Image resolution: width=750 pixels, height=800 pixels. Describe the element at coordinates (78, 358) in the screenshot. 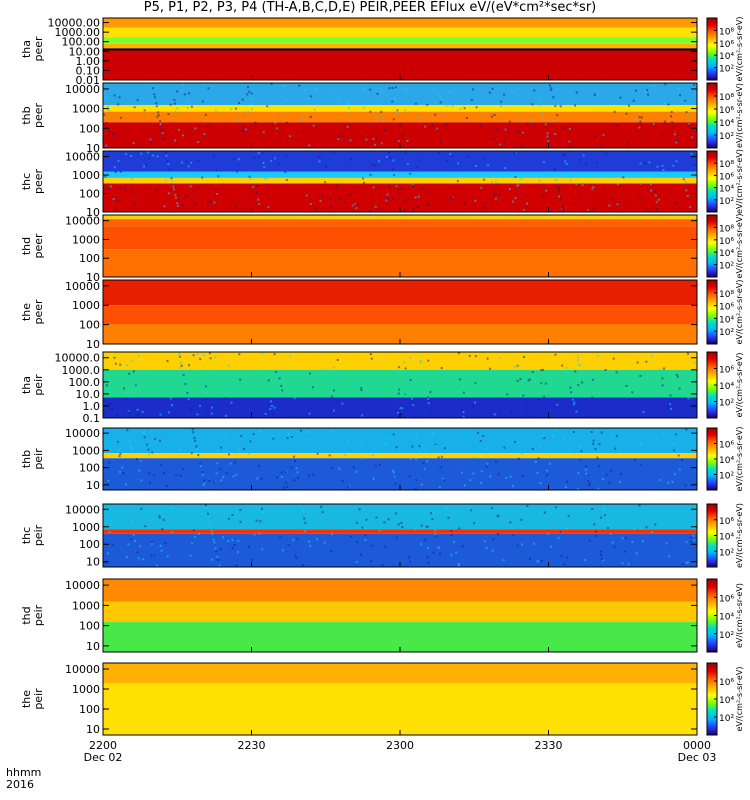

I see `y-tick-label: 10000.0` at that location.